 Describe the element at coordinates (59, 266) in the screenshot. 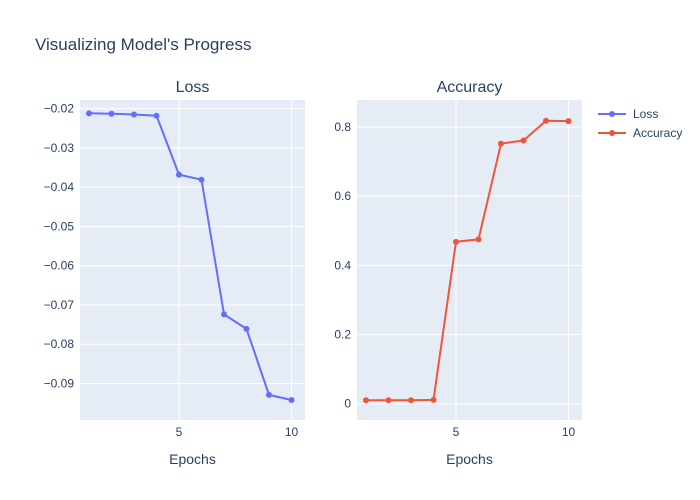

I see `loss-y-tick-label: −0.06` at that location.